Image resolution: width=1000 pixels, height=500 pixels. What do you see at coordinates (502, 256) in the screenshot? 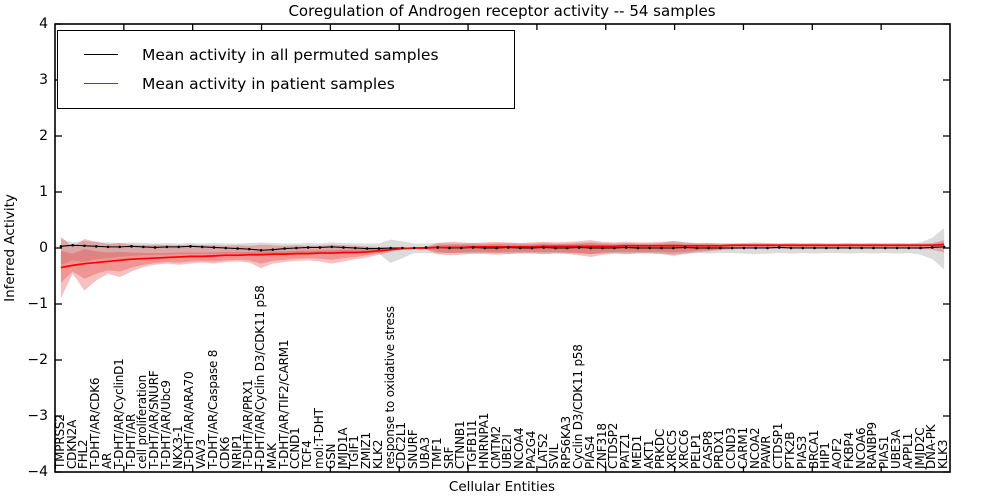
I see `patient-mean-line` at bounding box center [502, 256].